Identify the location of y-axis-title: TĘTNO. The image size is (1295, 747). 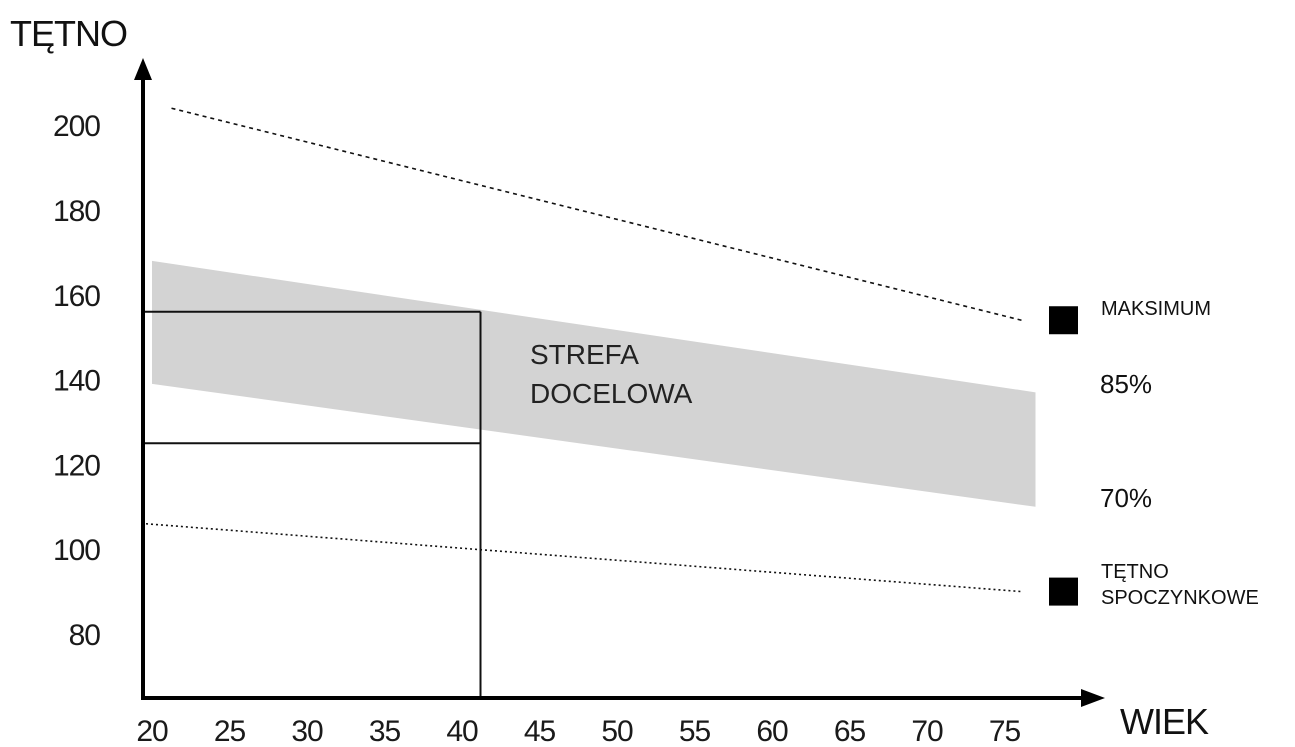
(68, 33).